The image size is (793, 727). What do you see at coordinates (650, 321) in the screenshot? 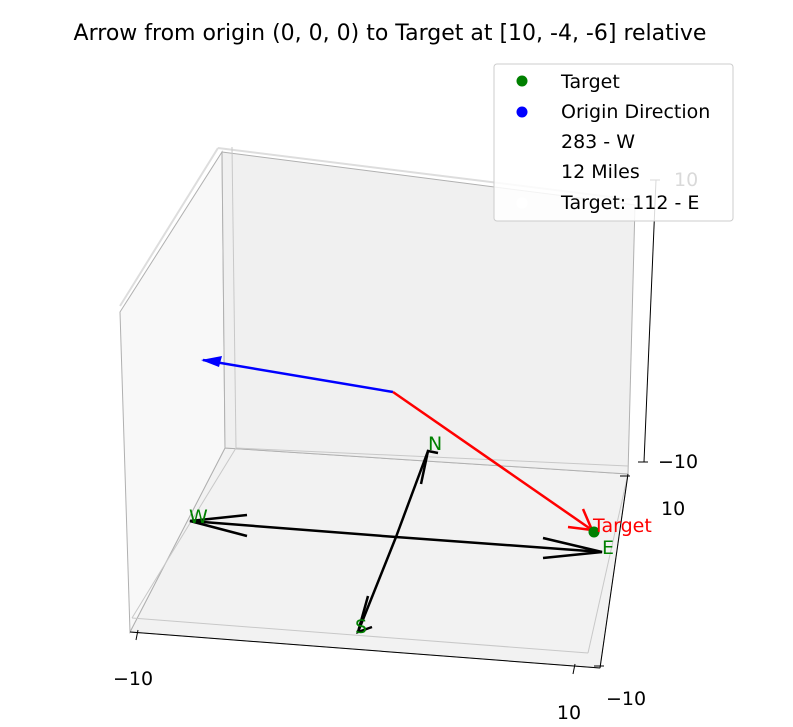
I see `z-axis-line` at bounding box center [650, 321].